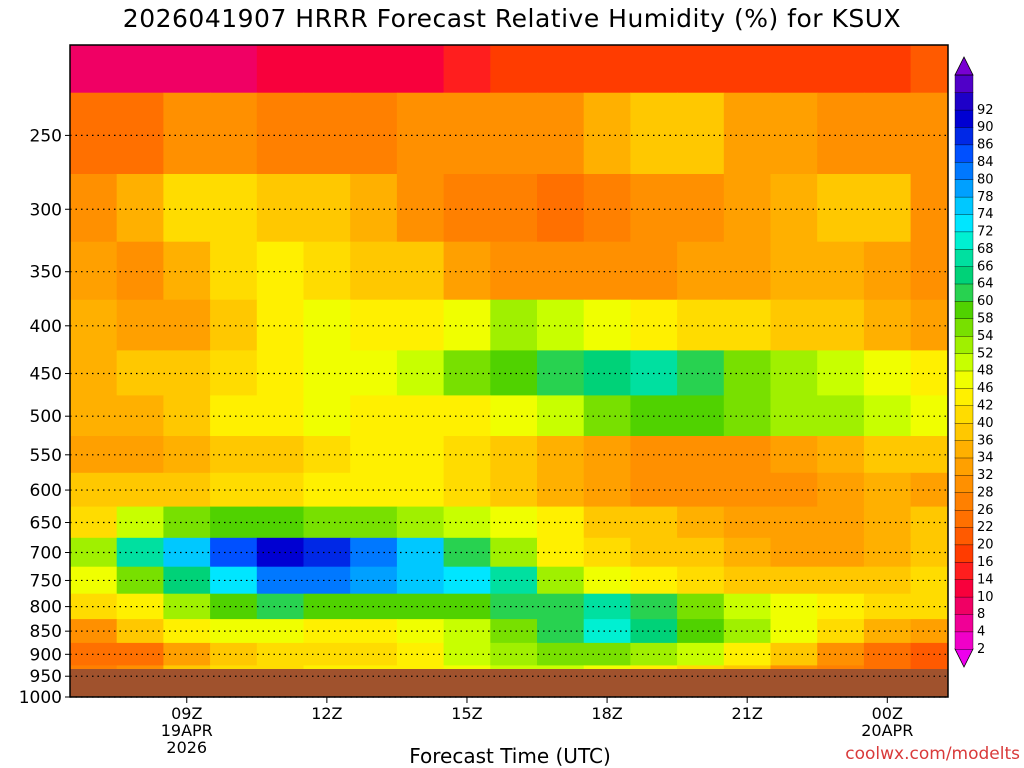 The width and height of the screenshot is (1024, 768). I want to click on colorbar-label: 46, so click(985, 388).